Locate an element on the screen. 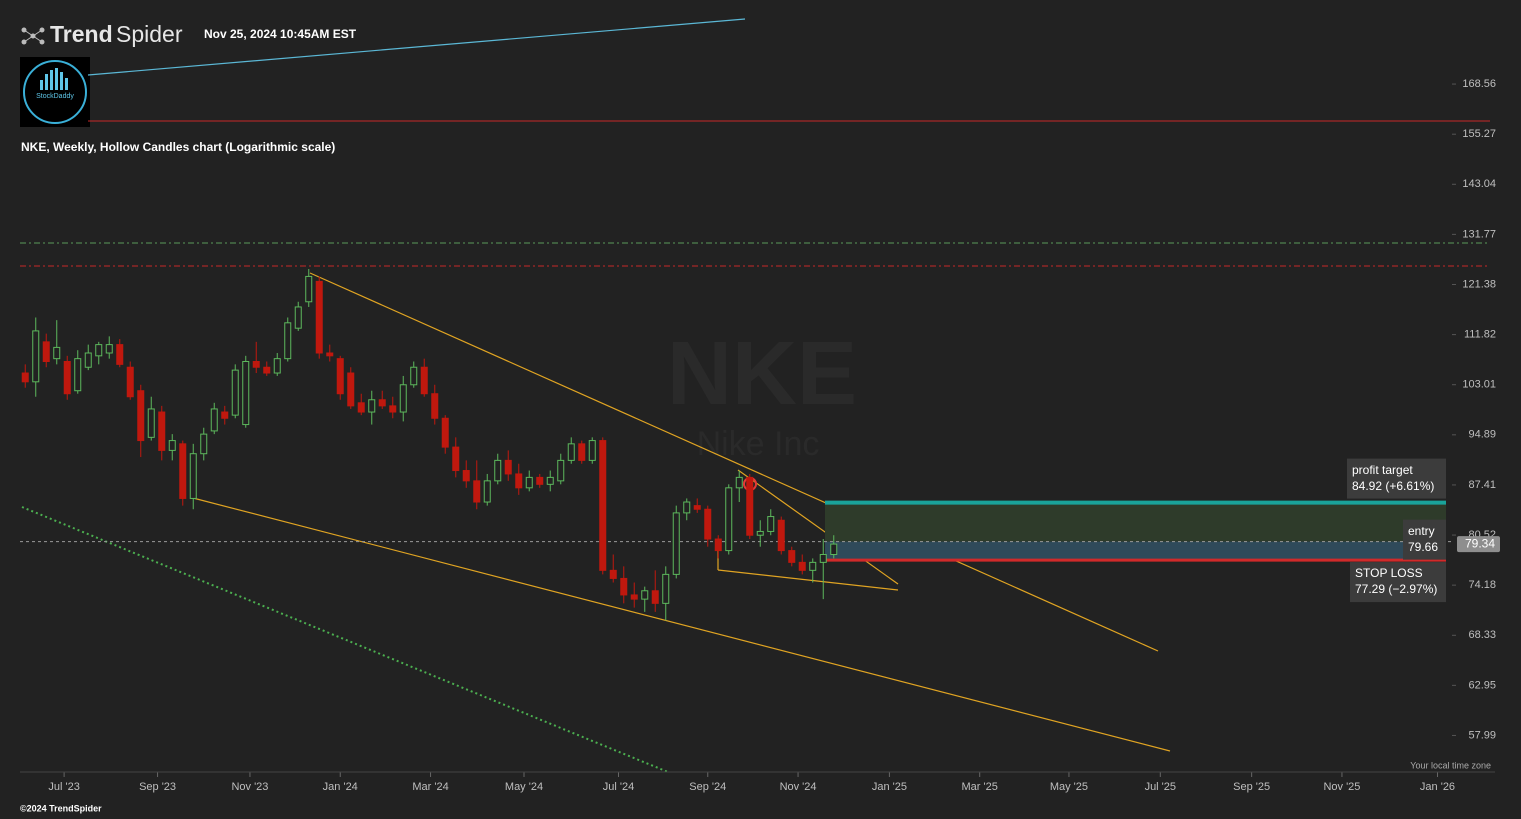 The height and width of the screenshot is (819, 1521). y-tick-label: 155.27 is located at coordinates (1479, 134).